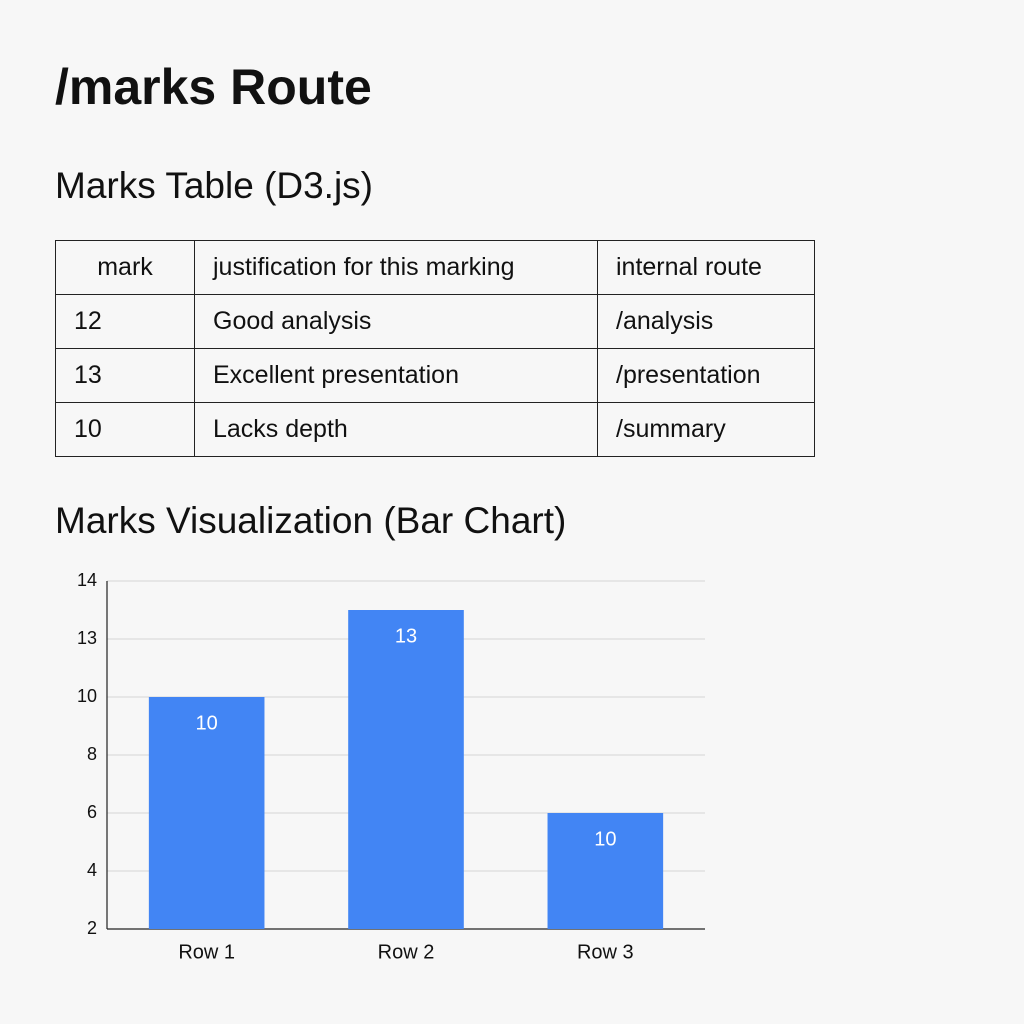  What do you see at coordinates (87, 696) in the screenshot?
I see `y-tick-label: 10` at bounding box center [87, 696].